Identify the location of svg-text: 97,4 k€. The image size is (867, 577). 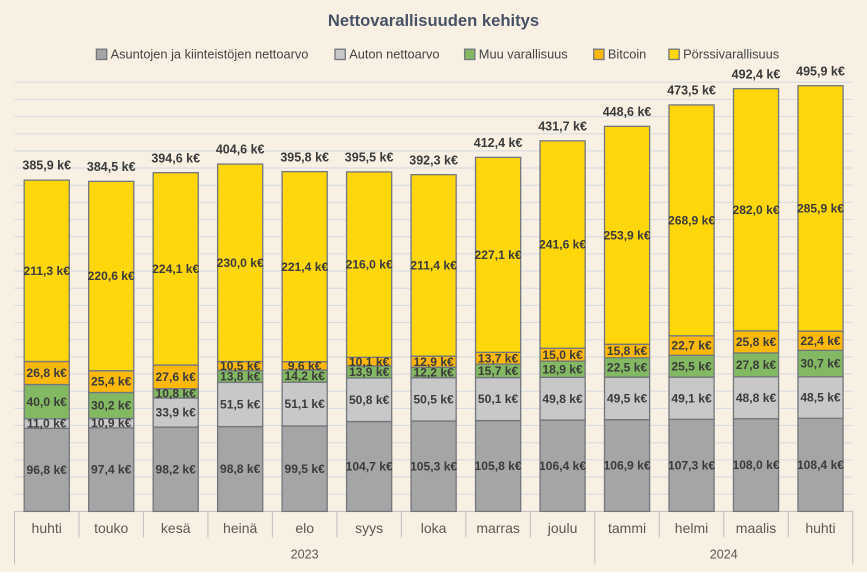
(111, 470).